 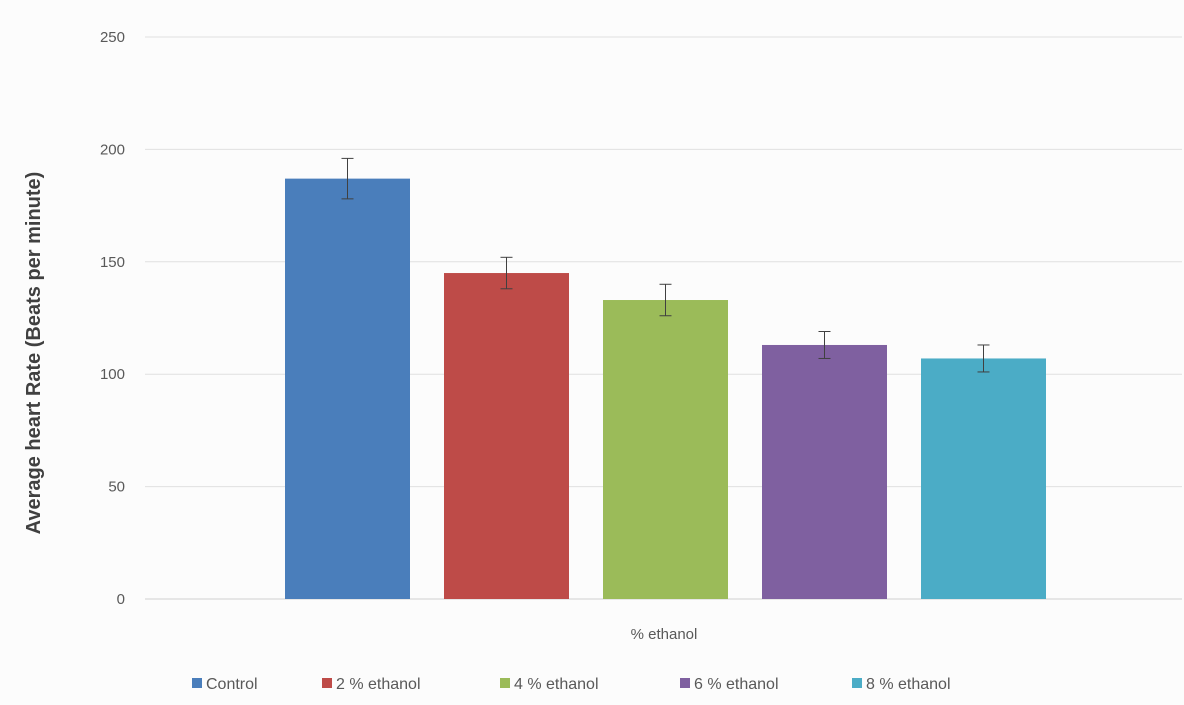 I want to click on legend-label: Control, so click(x=232, y=684).